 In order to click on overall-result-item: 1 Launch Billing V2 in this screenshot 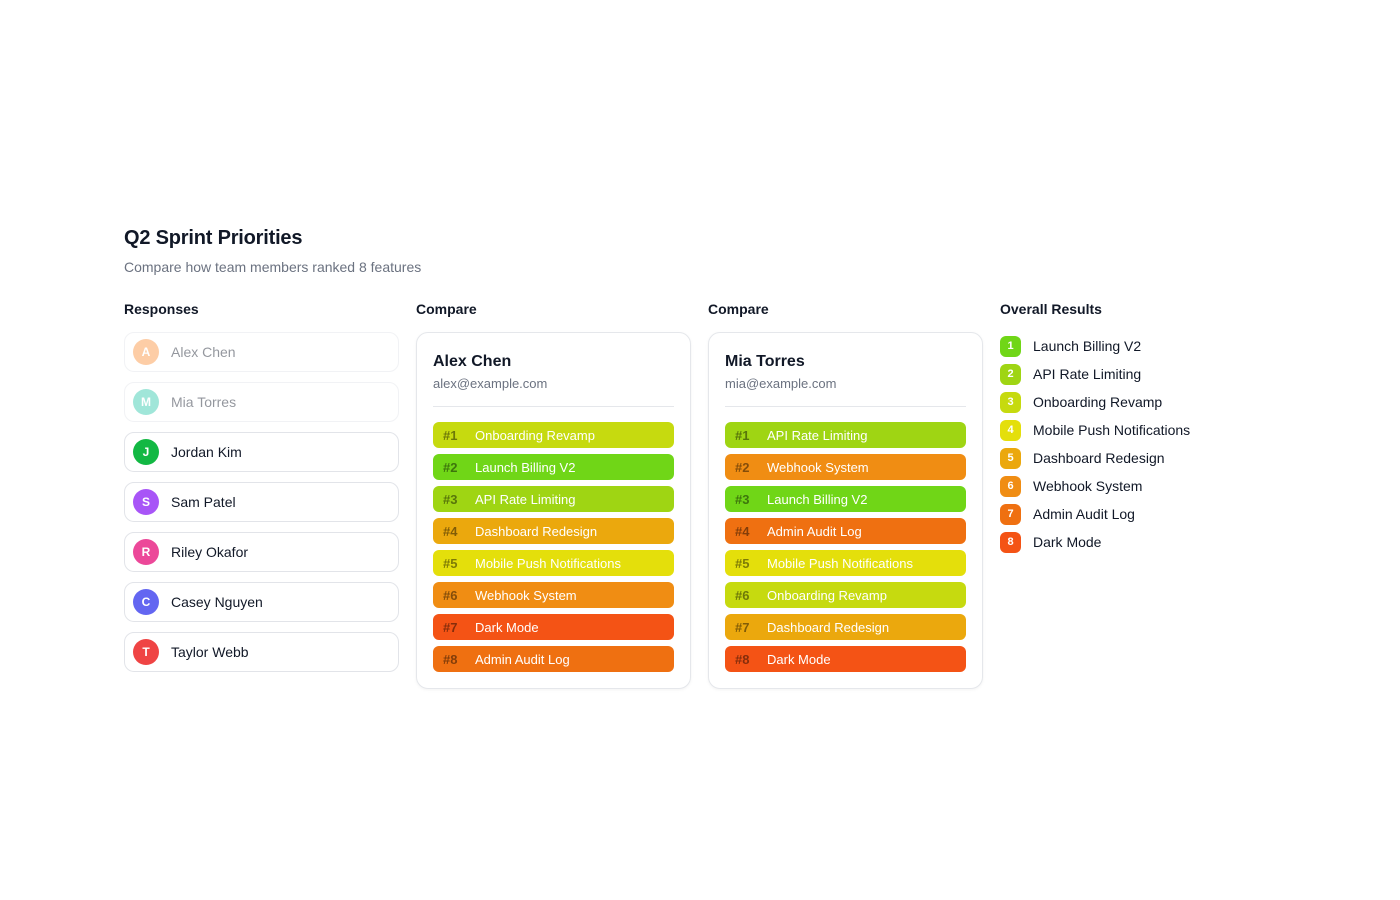, I will do `click(1150, 346)`.